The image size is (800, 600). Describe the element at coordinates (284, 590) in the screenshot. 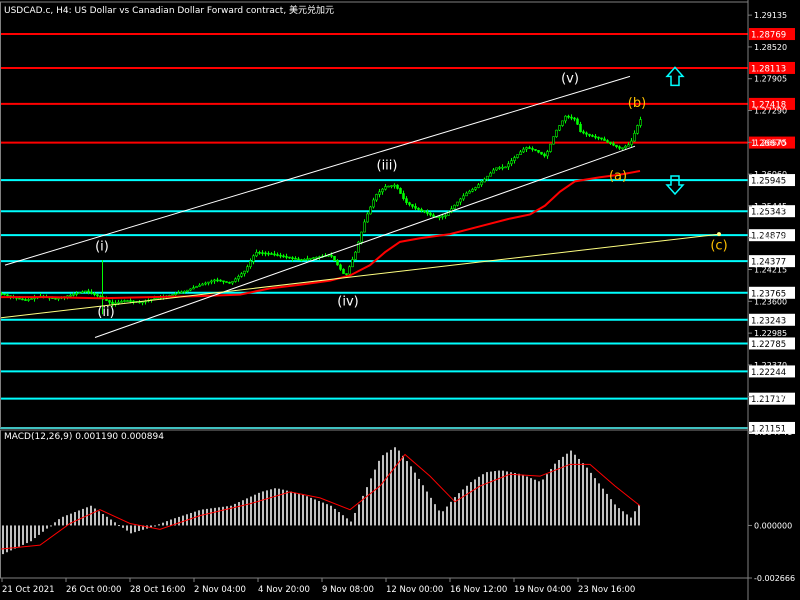

I see `time-tick-label: 4 Nov 20:00` at that location.